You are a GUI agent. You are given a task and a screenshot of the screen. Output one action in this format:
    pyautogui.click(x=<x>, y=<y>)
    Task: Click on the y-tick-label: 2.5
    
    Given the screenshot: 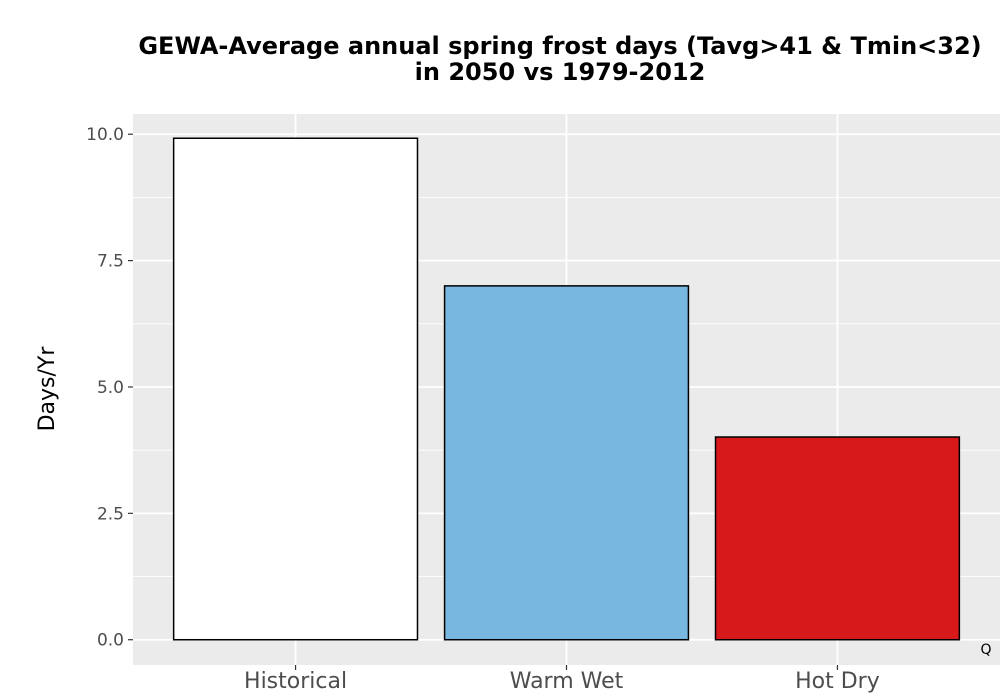 What is the action you would take?
    pyautogui.click(x=110, y=514)
    